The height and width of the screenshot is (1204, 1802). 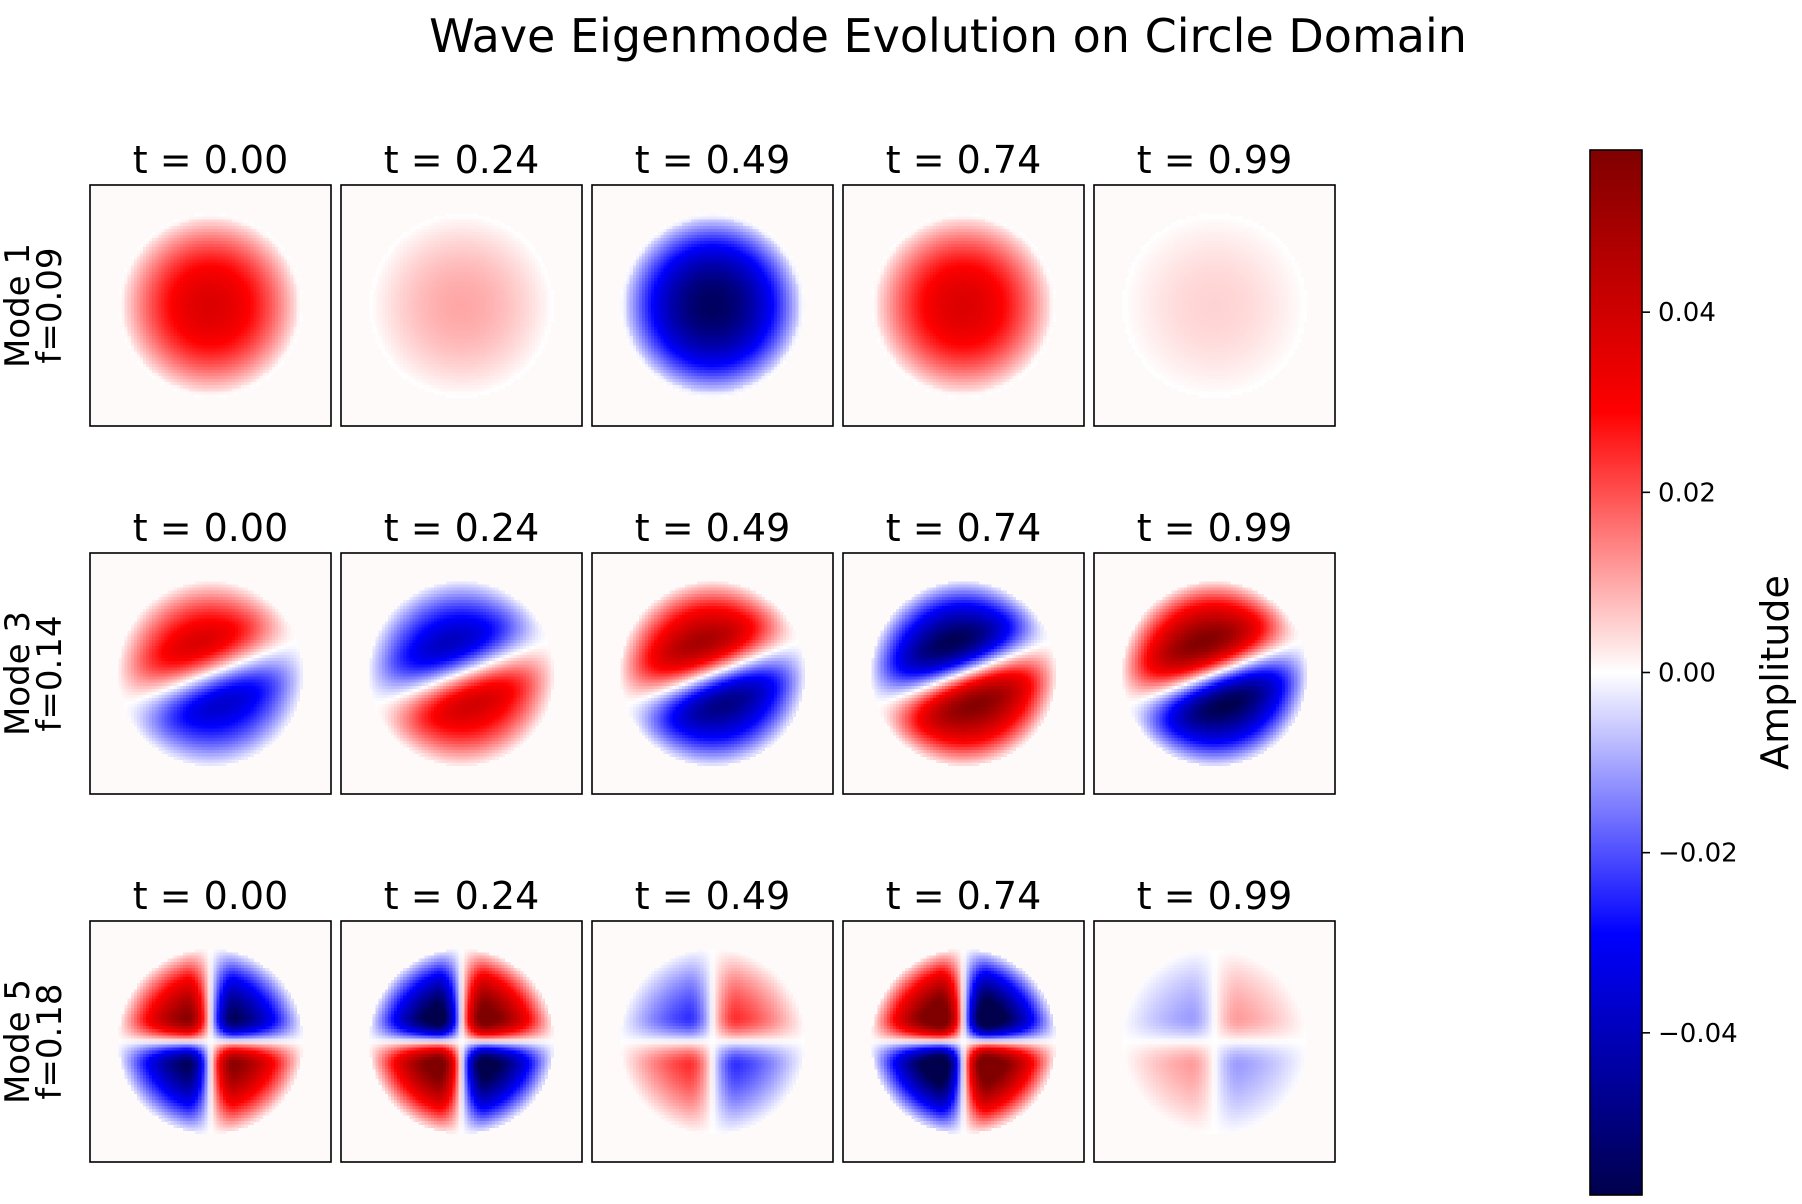 I want to click on panel-r0-c0: t = 0.00, so click(x=210, y=282).